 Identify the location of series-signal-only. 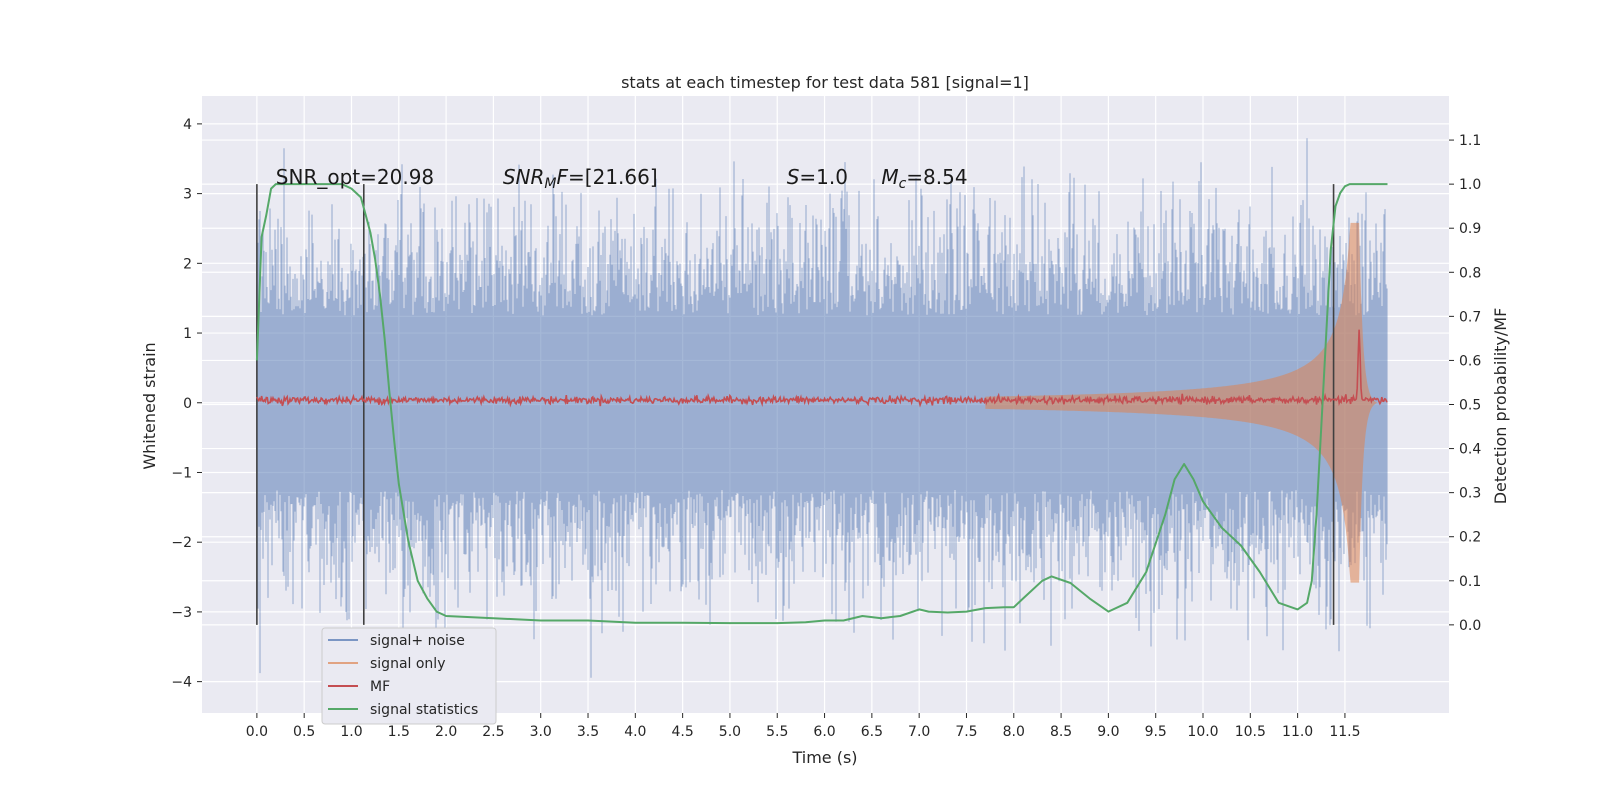
(1186, 402).